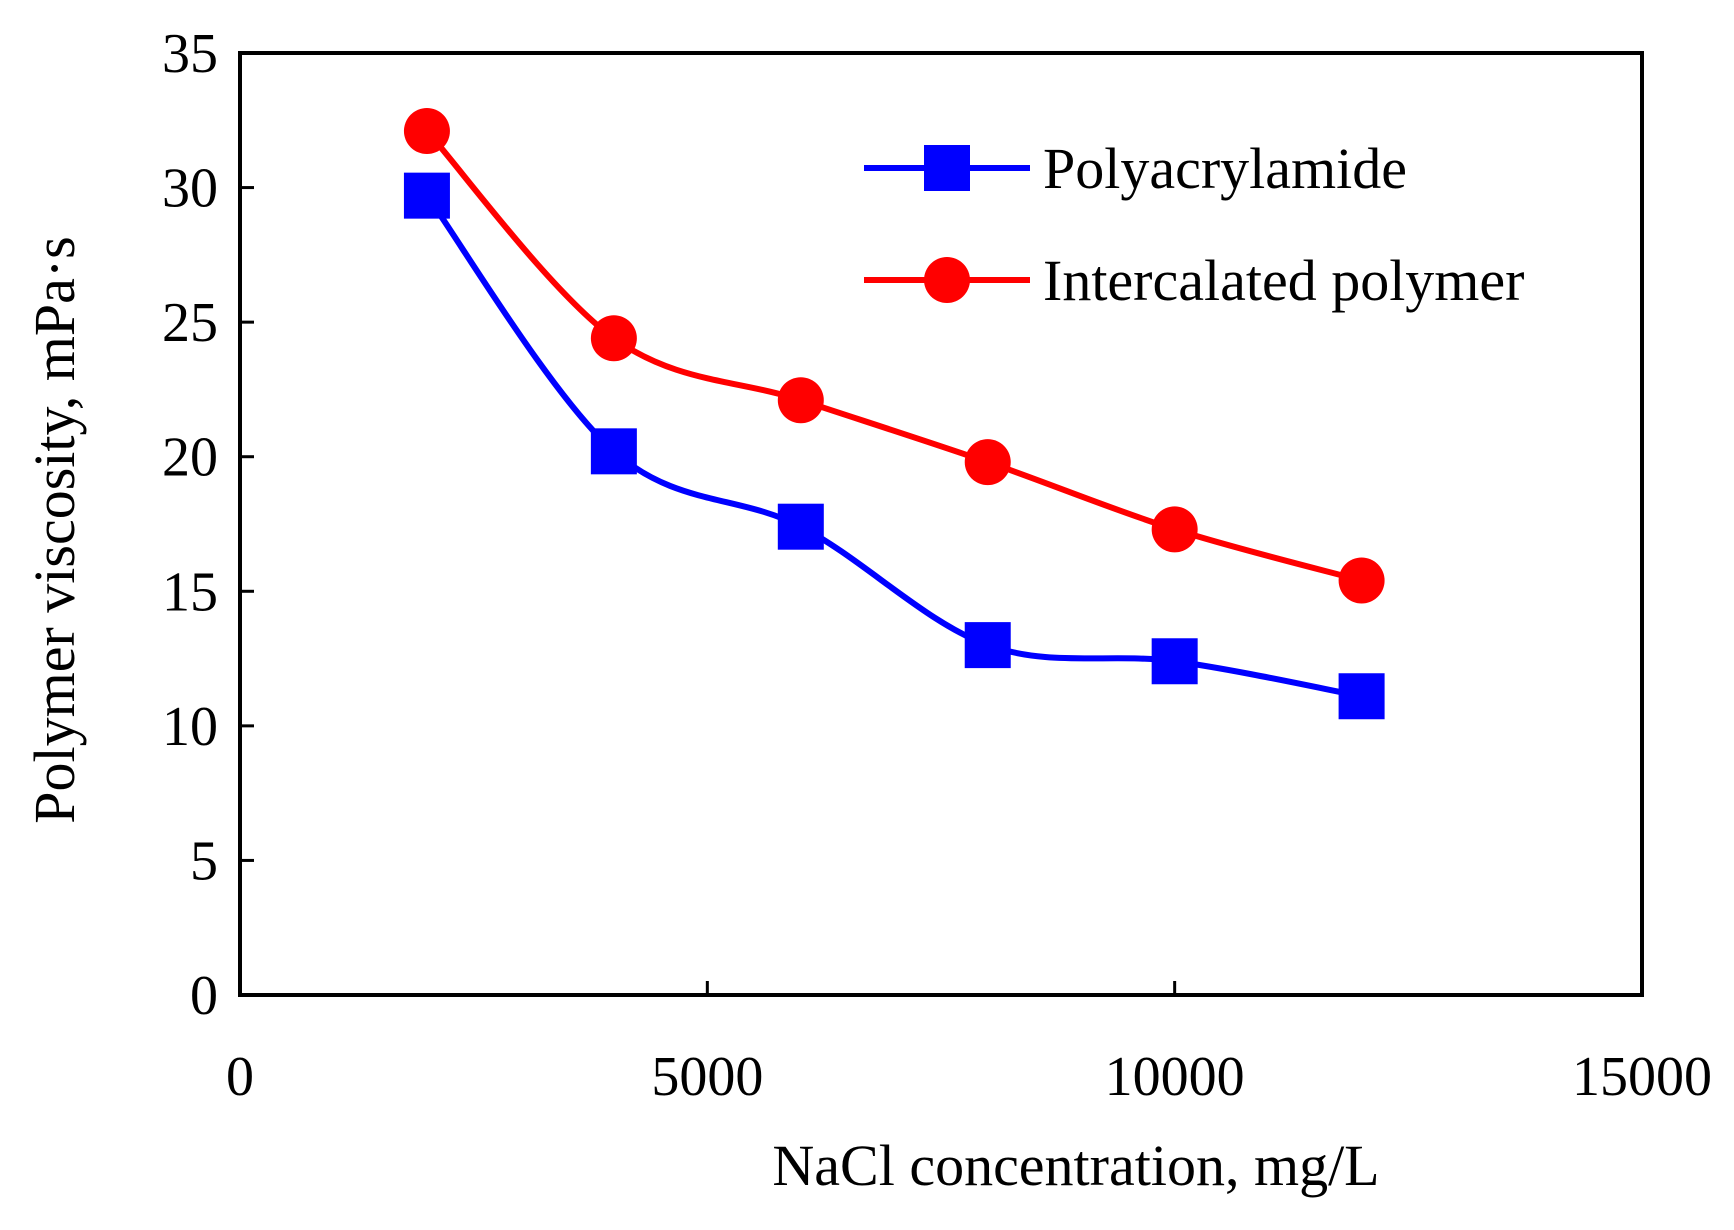 The width and height of the screenshot is (1734, 1230). Describe the element at coordinates (190, 727) in the screenshot. I see `y-tick-label: 10` at that location.